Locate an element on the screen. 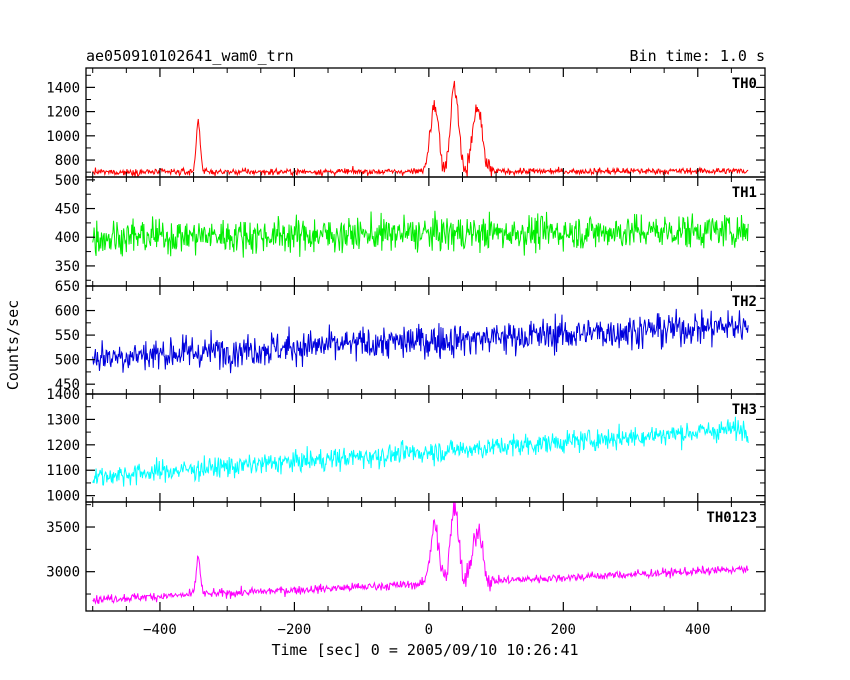  x-axis-label: Time [sec] 0 = 2005/09/10 10:26:41 is located at coordinates (424, 650).